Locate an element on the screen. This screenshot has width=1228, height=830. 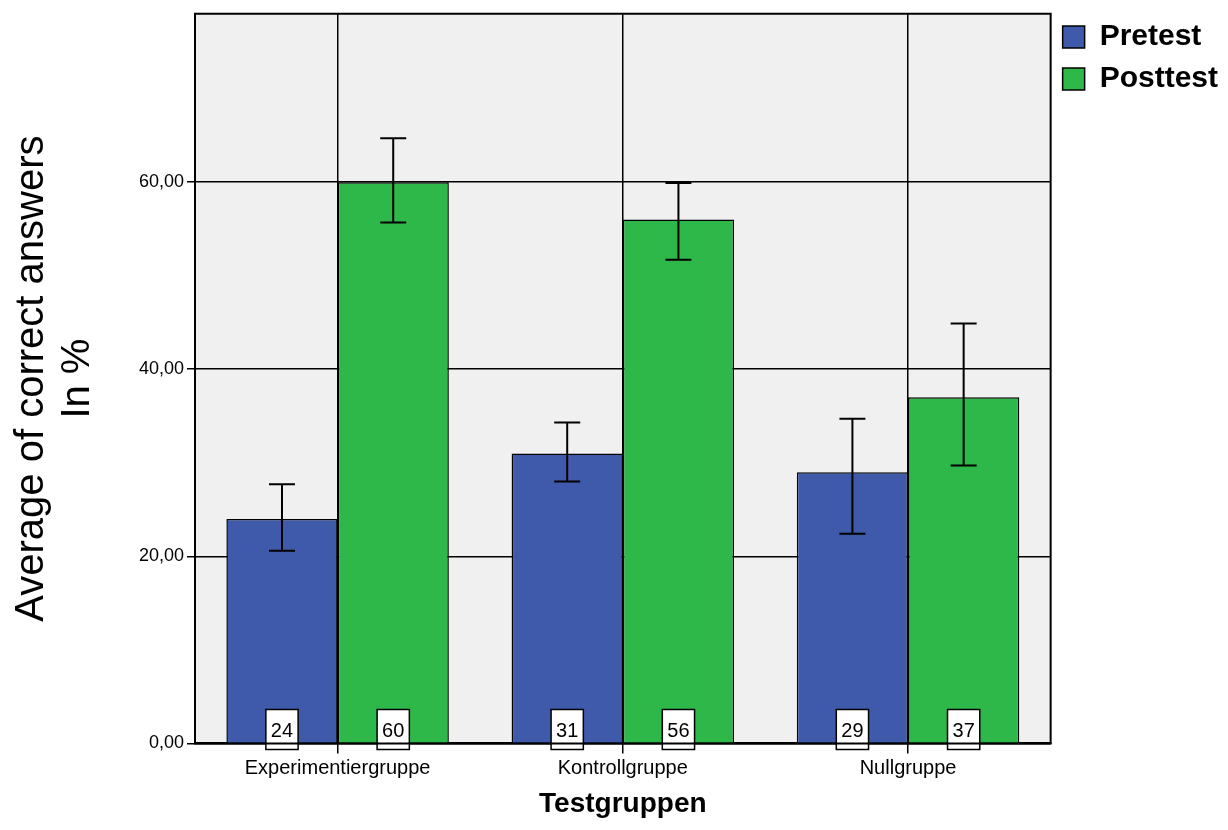
data-label: 31 is located at coordinates (567, 729).